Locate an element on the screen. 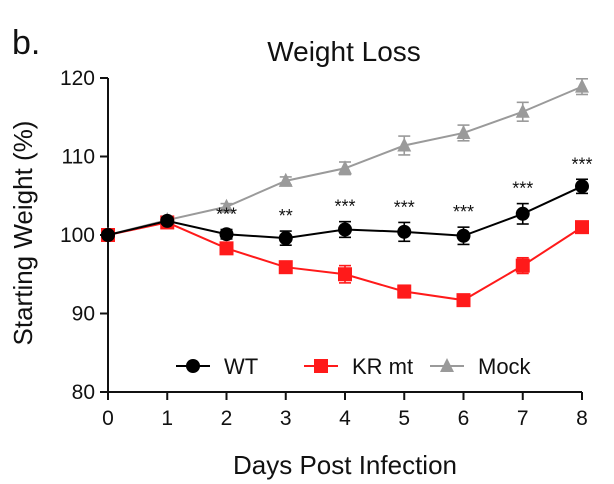  y-tick-label: 100 is located at coordinates (77, 235).